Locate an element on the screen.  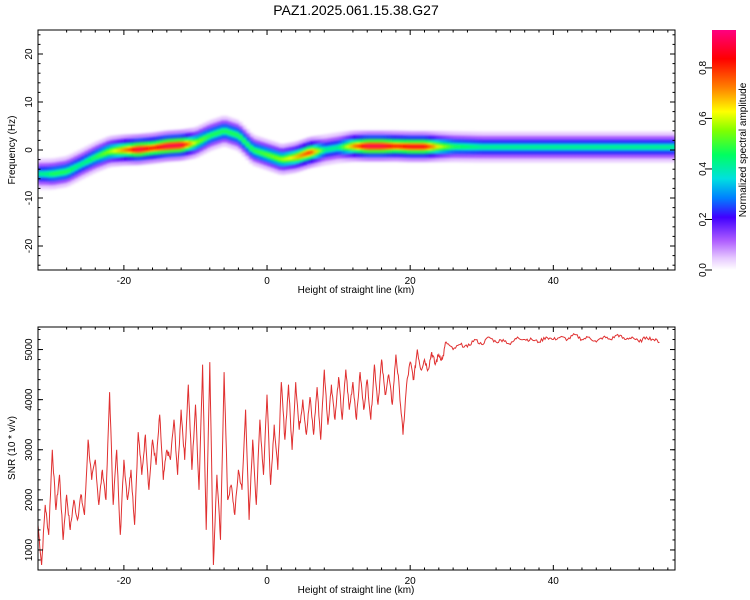
y-tick-label: 4000 is located at coordinates (29, 399).